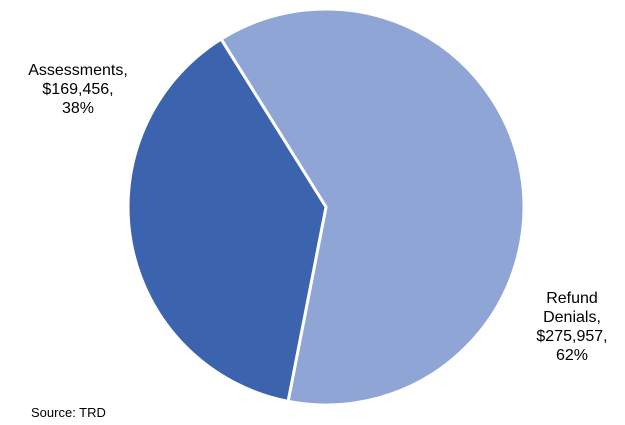 This screenshot has width=625, height=425. I want to click on slice-label-assessments: Assessments, $169,456, 38%, so click(78, 89).